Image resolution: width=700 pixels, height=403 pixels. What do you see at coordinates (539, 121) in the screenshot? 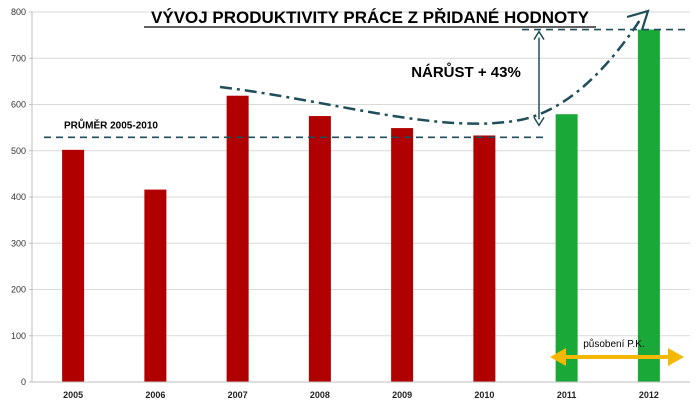
I see `growth-arrow-head-bottom` at bounding box center [539, 121].